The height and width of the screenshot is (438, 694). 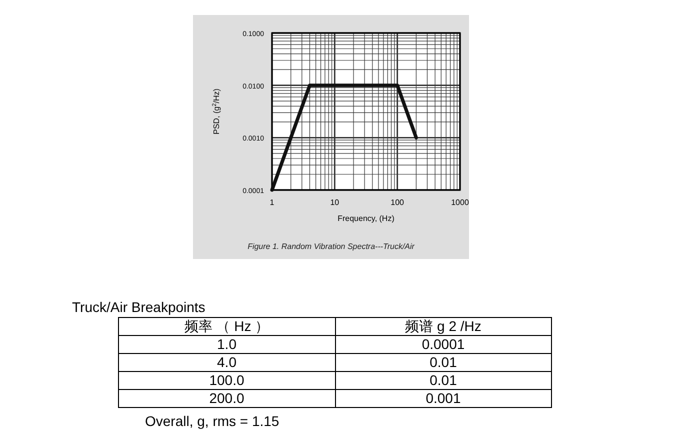 I want to click on x-axis-title: Frequency, (Hz), so click(x=366, y=218).